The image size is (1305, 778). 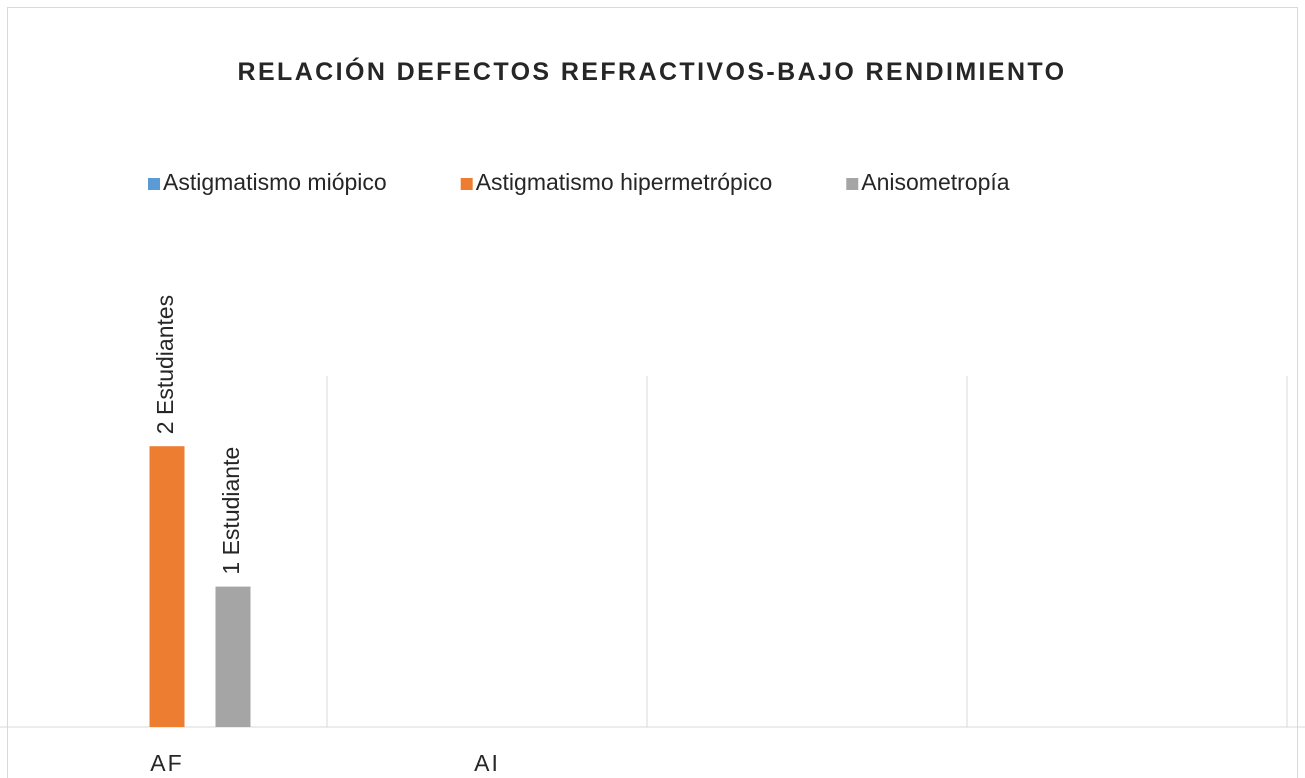 What do you see at coordinates (231, 511) in the screenshot?
I see `data-label: 1 Estudiante` at bounding box center [231, 511].